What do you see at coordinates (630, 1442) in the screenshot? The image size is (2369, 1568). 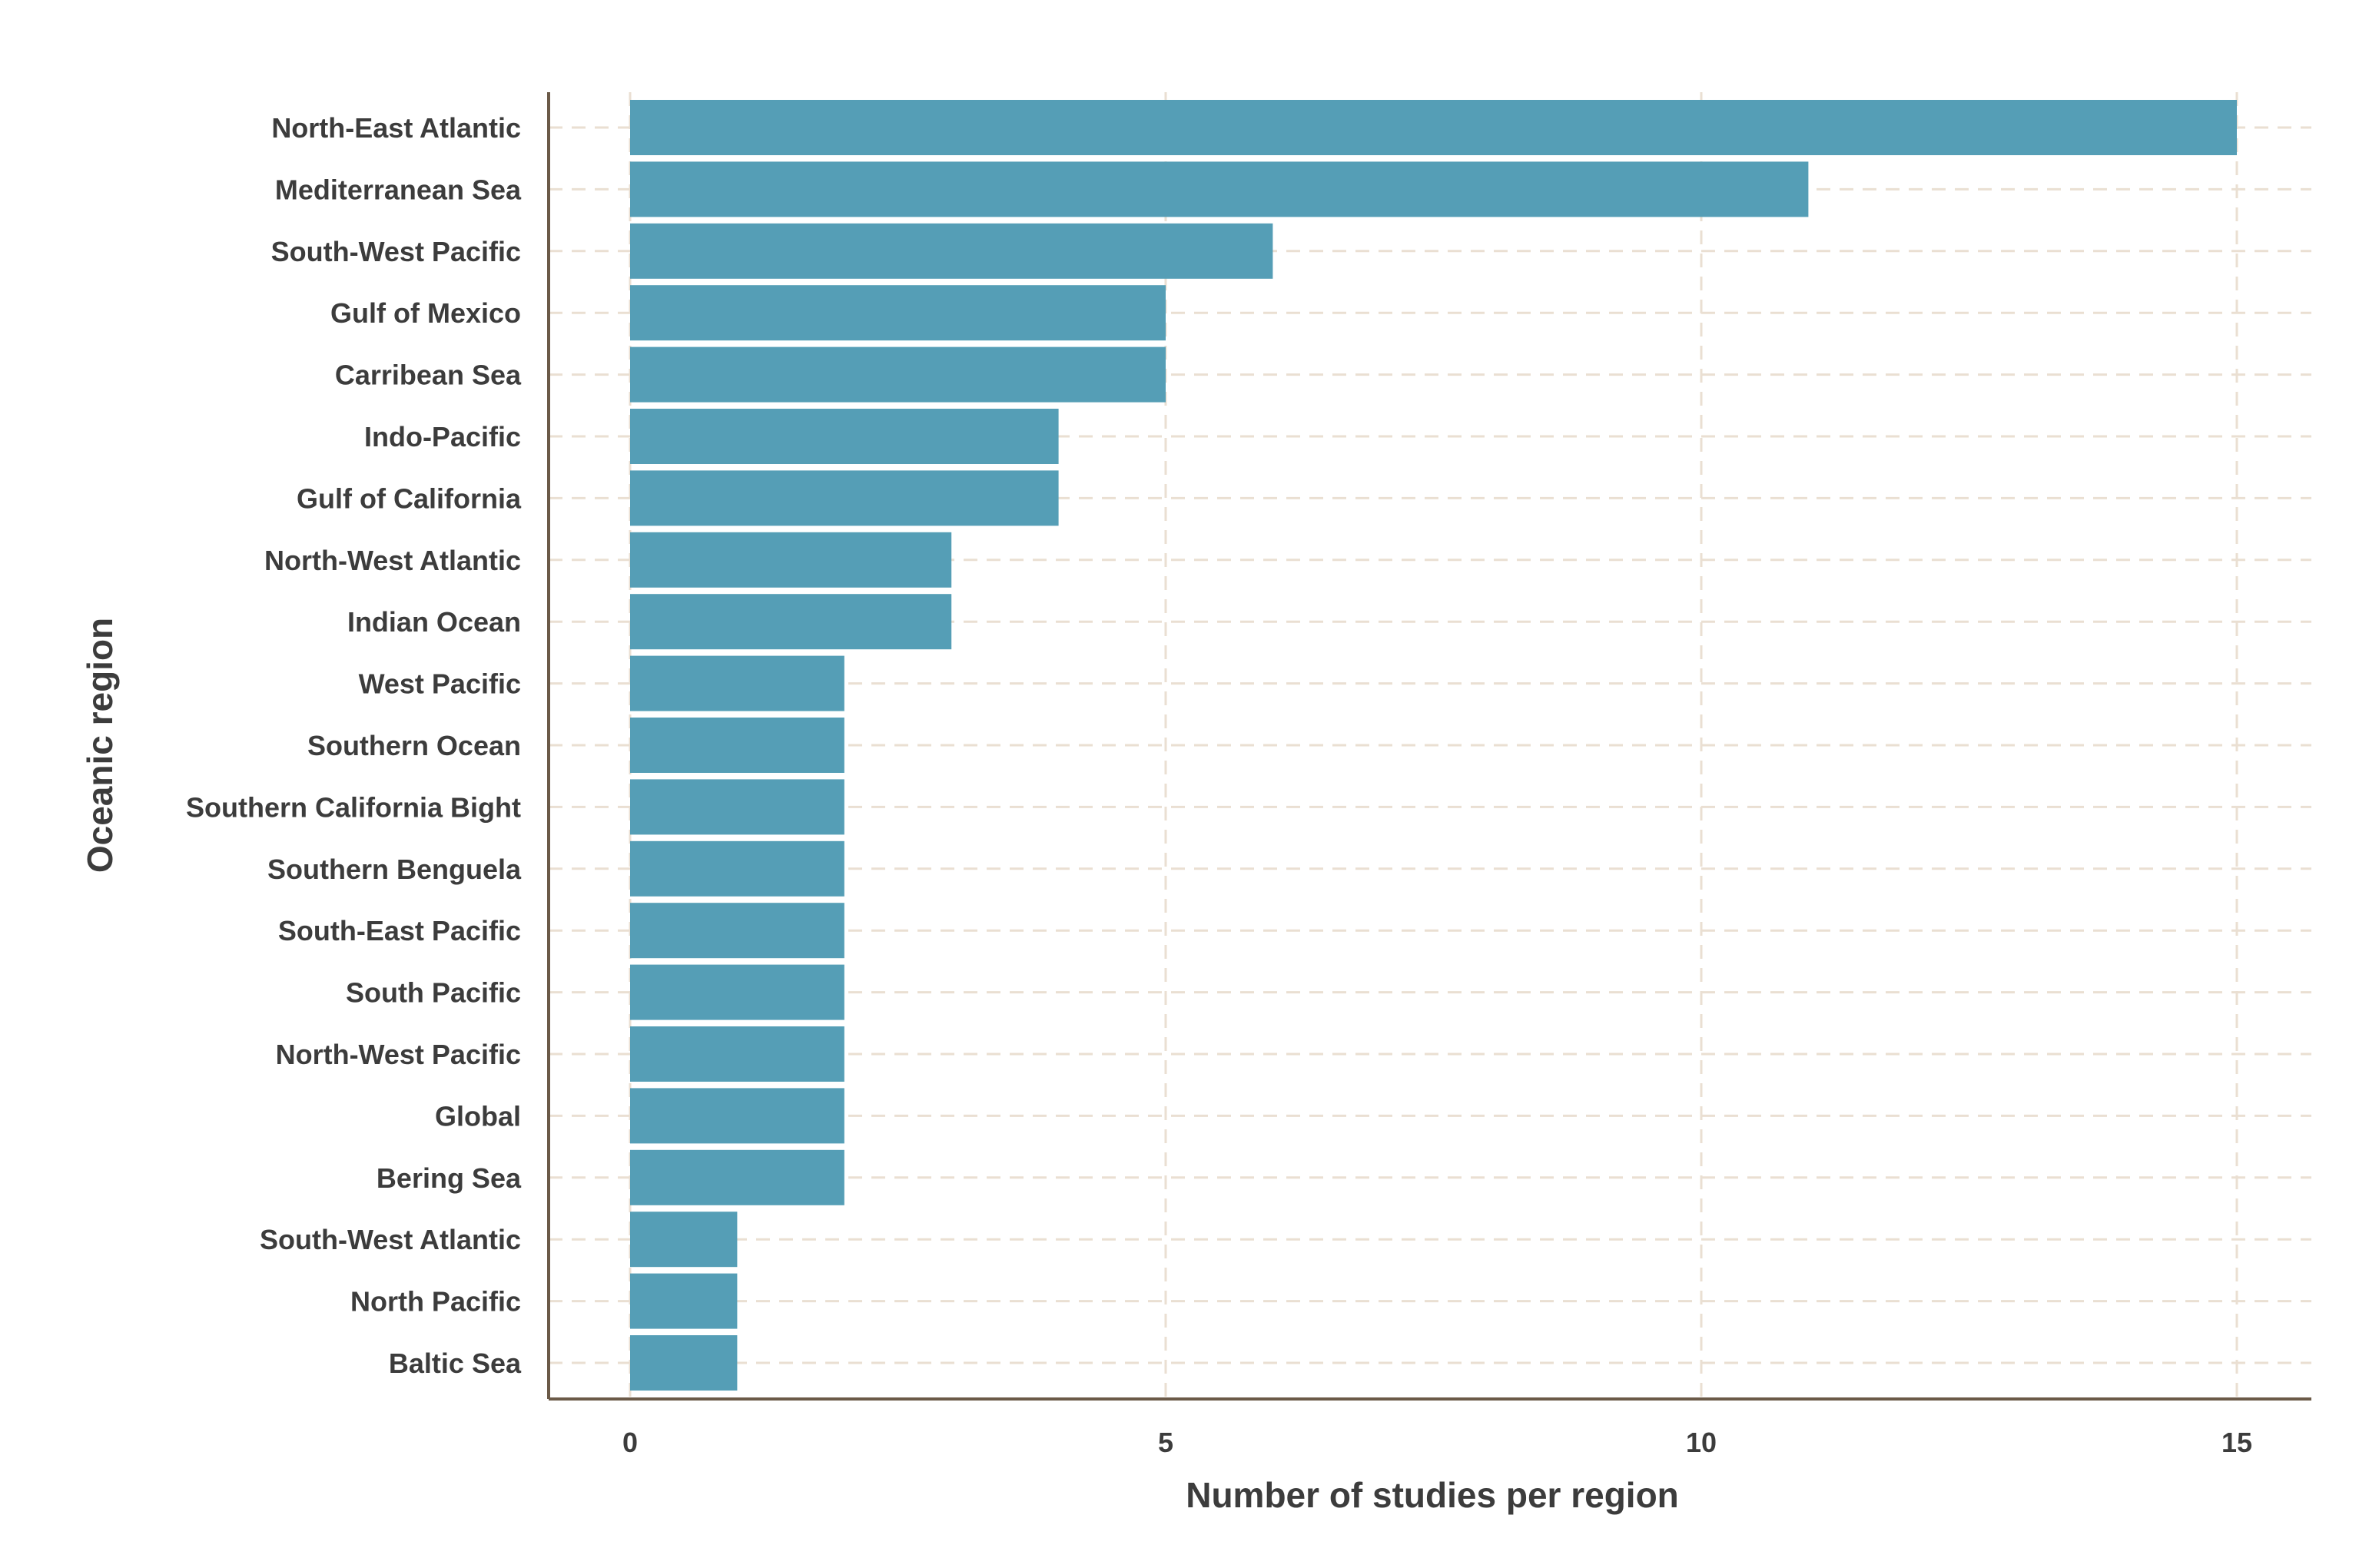 I see `x-tick-label: 0` at bounding box center [630, 1442].